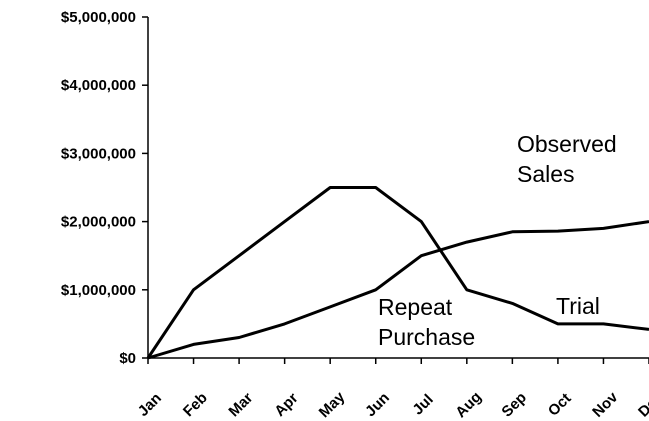 Image resolution: width=649 pixels, height=421 pixels. Describe the element at coordinates (546, 174) in the screenshot. I see `annotation-line: Sales` at that location.